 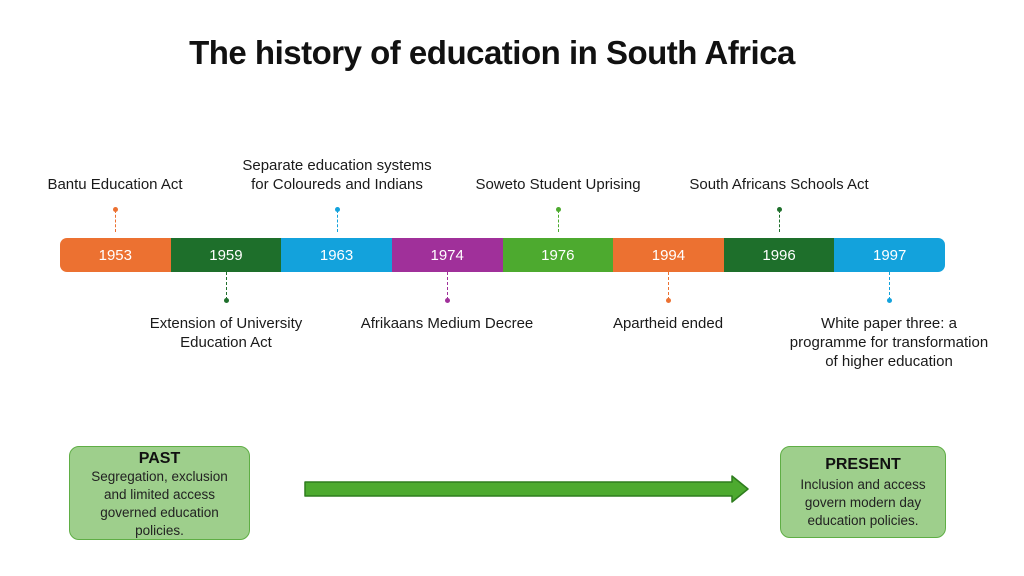 I want to click on year-label: 1976, so click(x=558, y=255).